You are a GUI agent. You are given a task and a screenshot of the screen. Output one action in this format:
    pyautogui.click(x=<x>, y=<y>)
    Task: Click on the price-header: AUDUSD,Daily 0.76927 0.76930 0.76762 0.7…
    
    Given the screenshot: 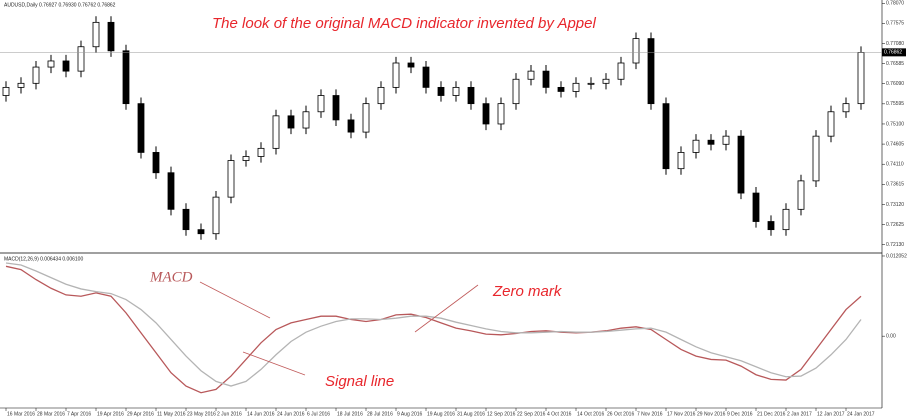 What is the action you would take?
    pyautogui.click(x=60, y=5)
    